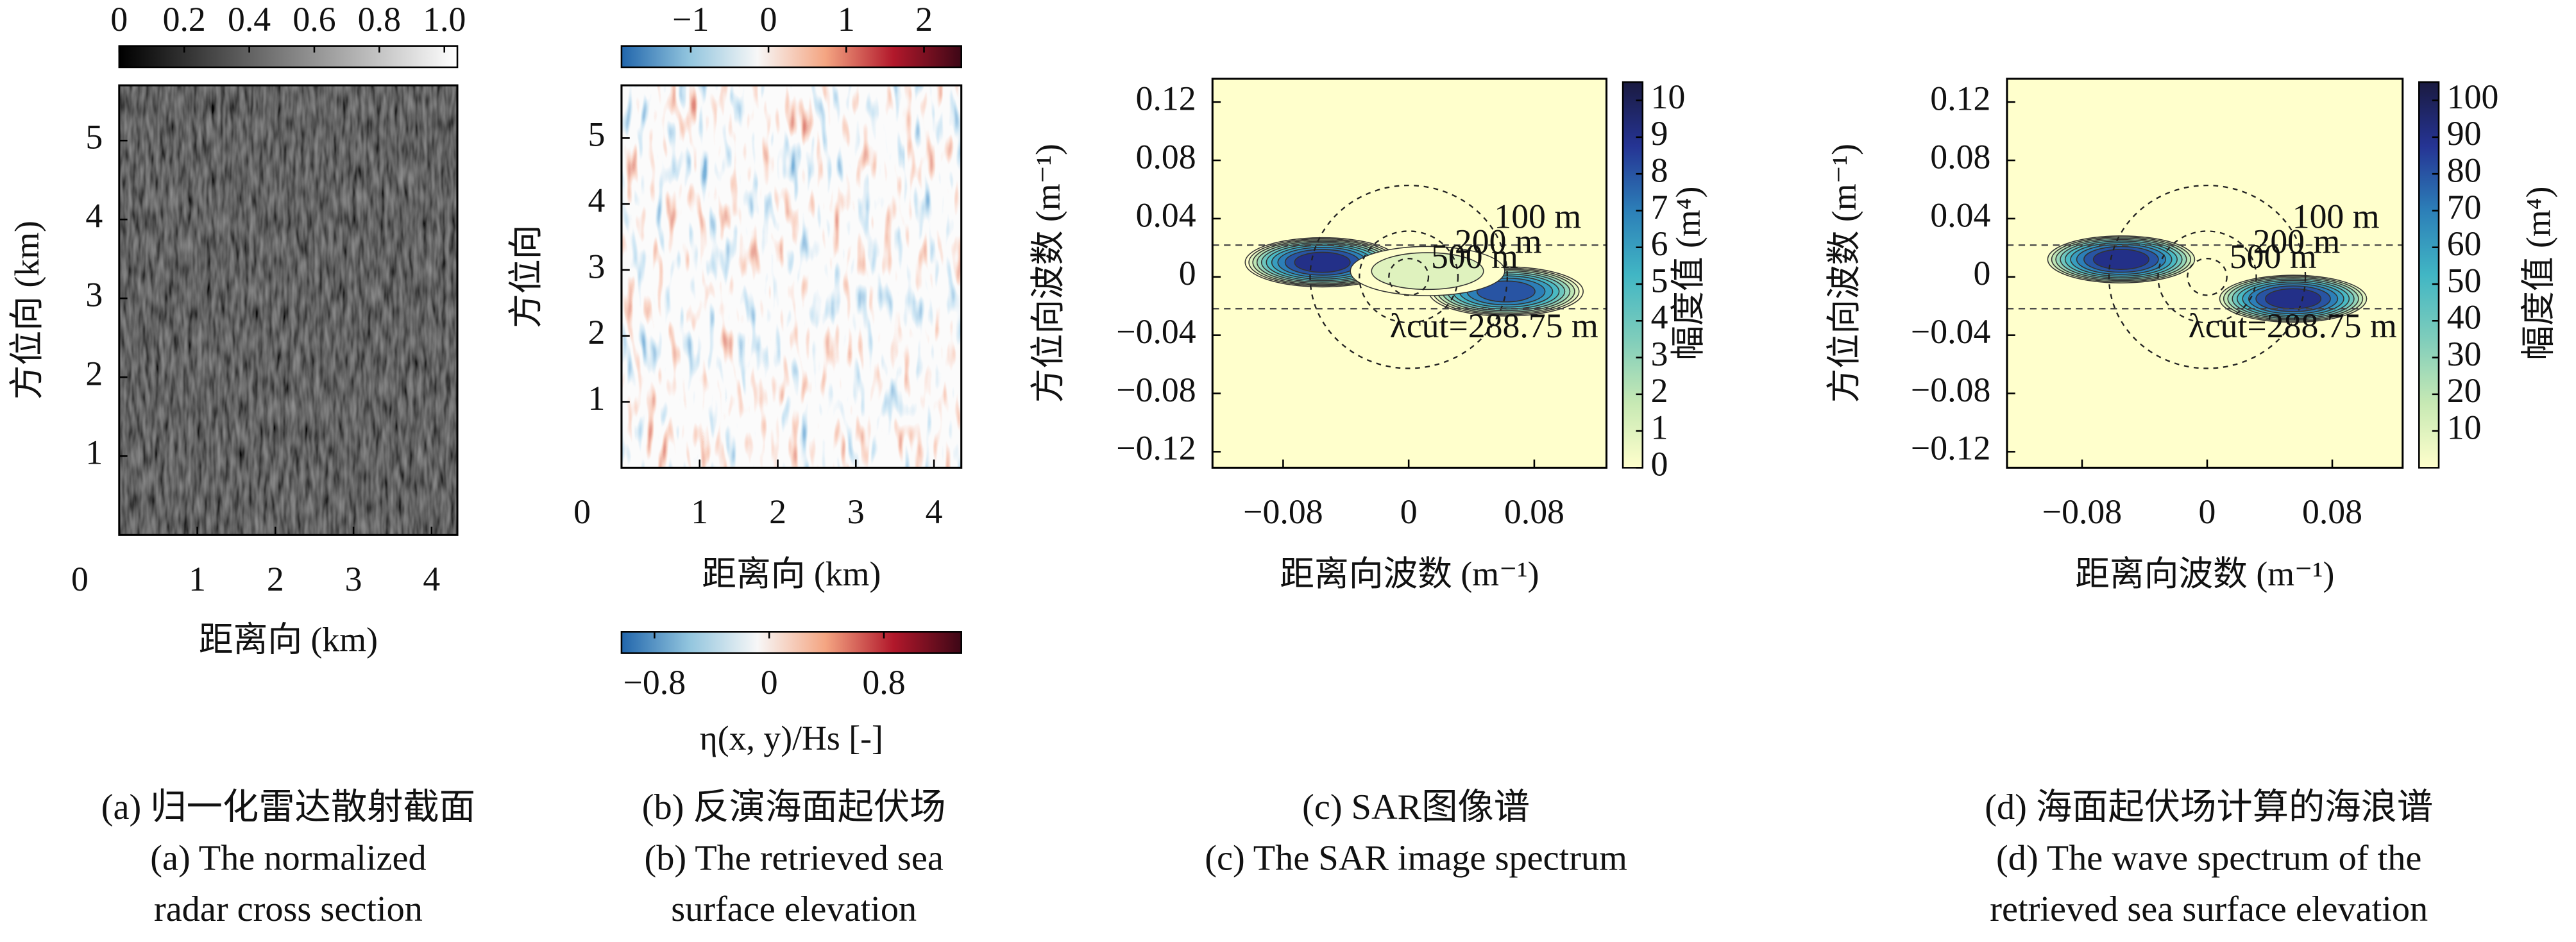  What do you see at coordinates (791, 738) in the screenshot?
I see `colorbar-label: η(x, y)/Hs [-]` at bounding box center [791, 738].